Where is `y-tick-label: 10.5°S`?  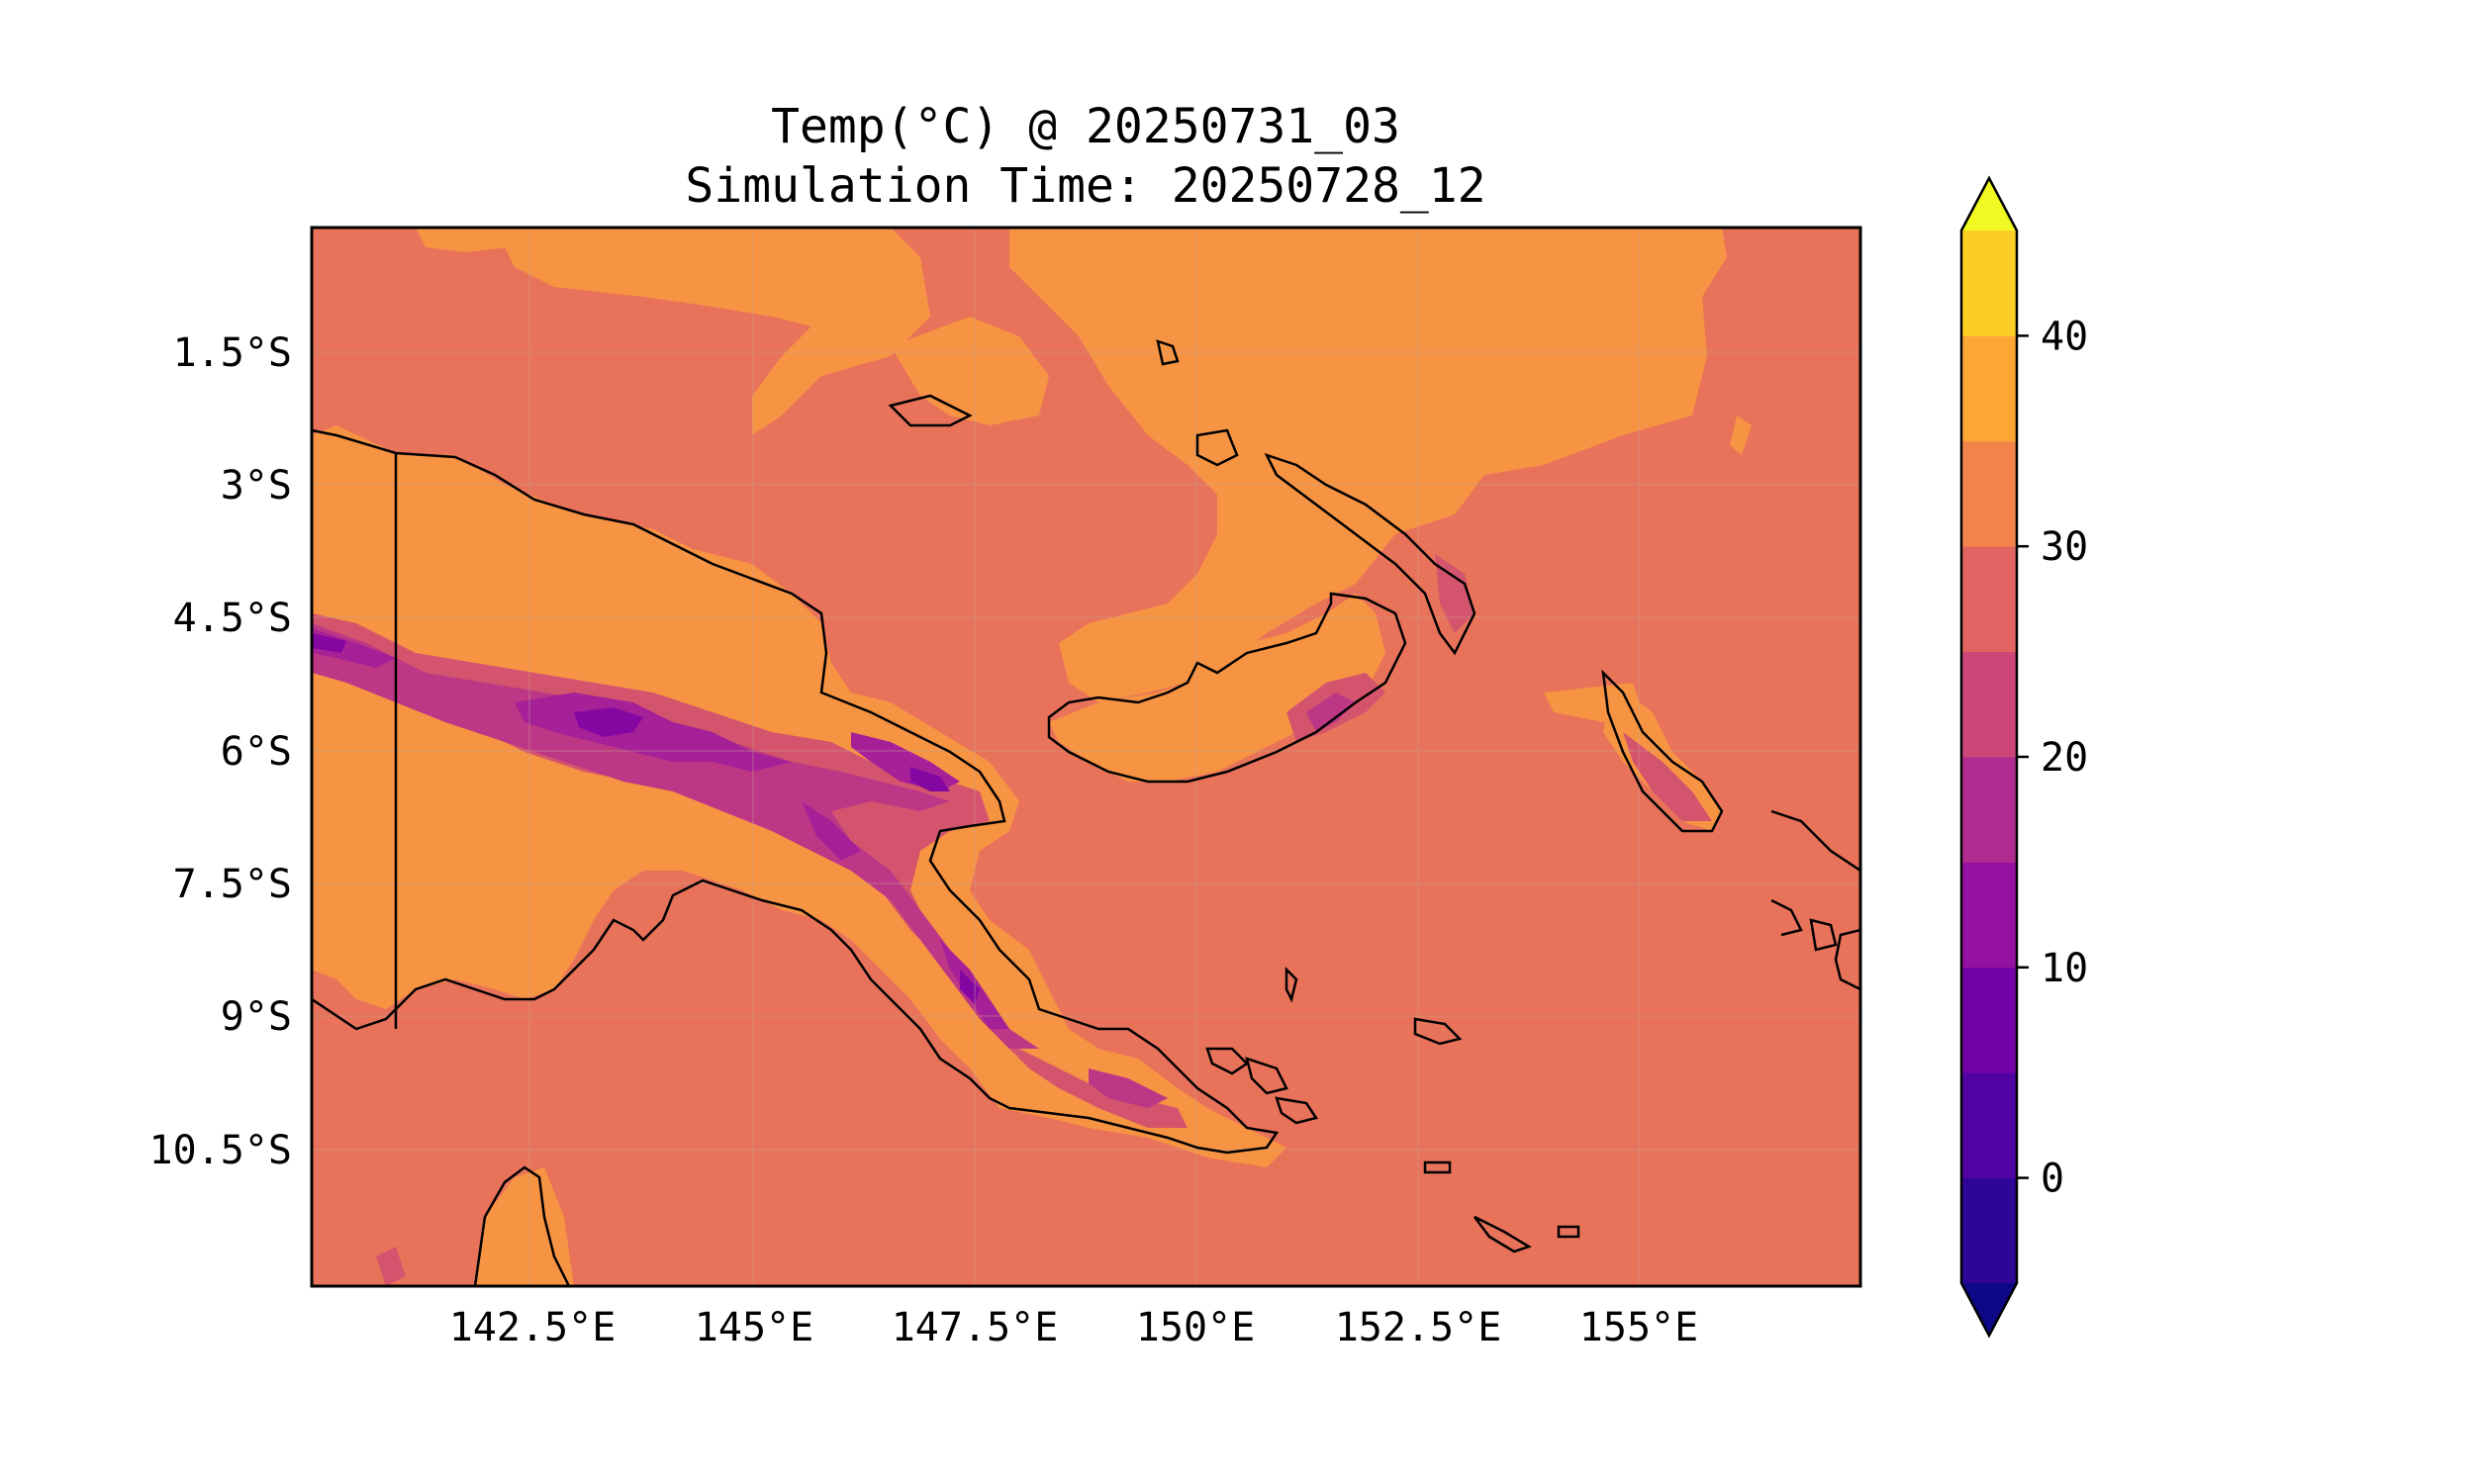 y-tick-label: 10.5°S is located at coordinates (221, 1150).